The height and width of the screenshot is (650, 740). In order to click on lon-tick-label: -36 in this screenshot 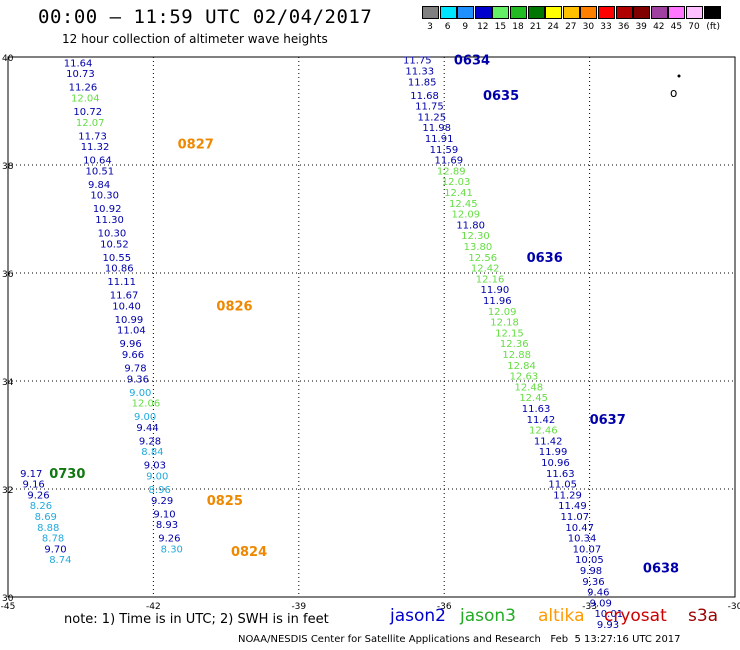, I will do `click(444, 607)`.